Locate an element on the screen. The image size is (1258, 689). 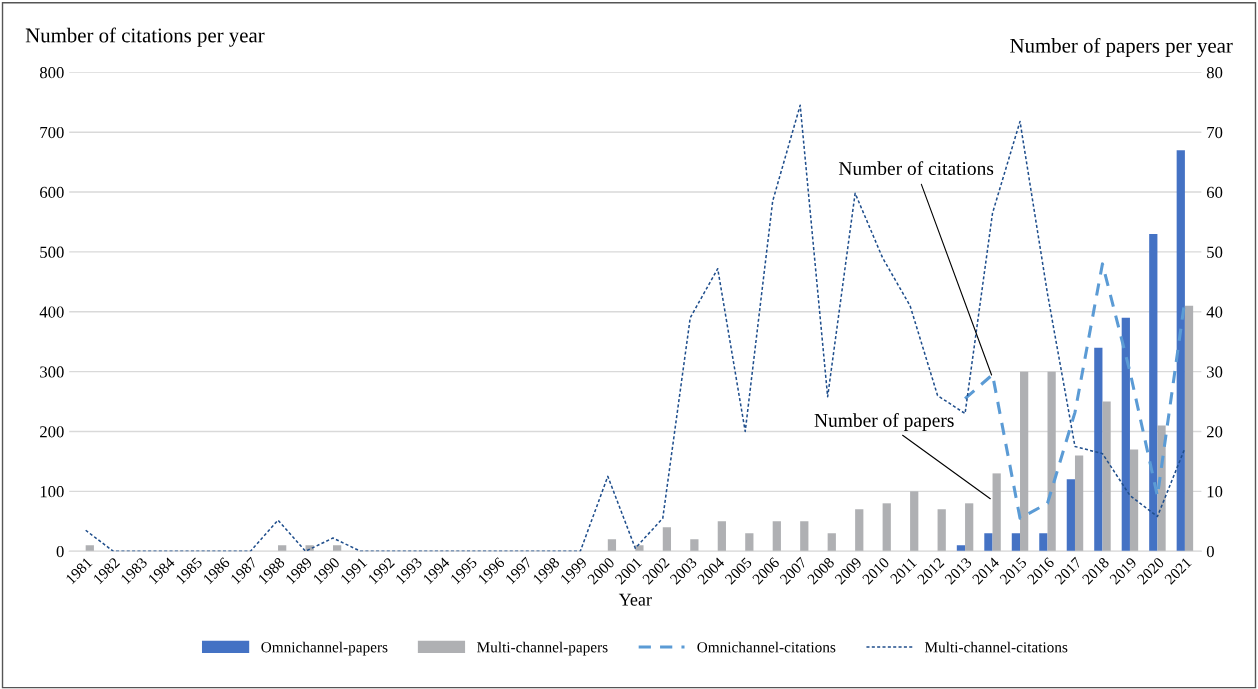
y-tick-label: 700 is located at coordinates (52, 132).